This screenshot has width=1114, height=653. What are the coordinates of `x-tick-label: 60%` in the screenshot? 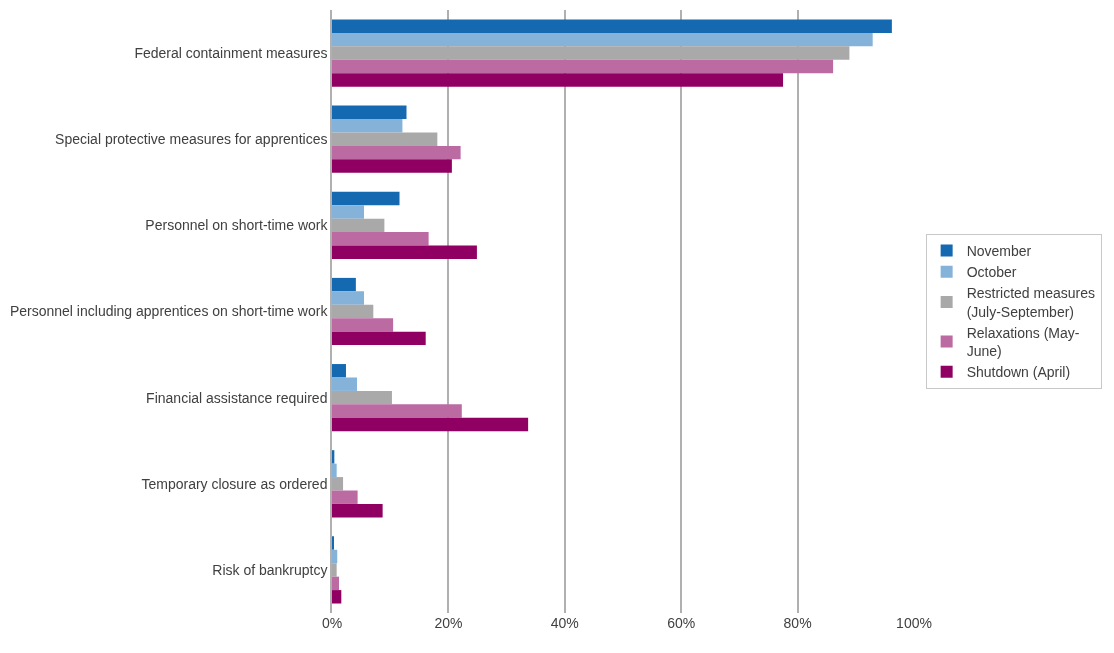 It's located at (681, 623).